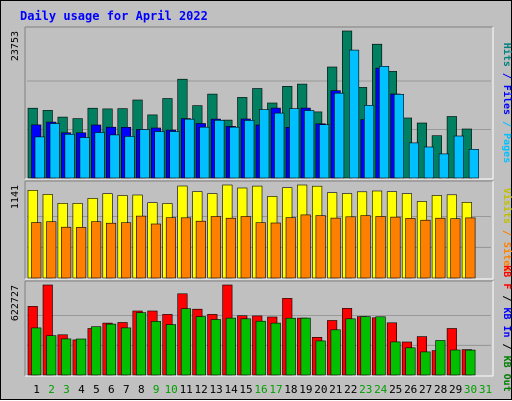 Image resolution: width=512 pixels, height=401 pixels. I want to click on legend-label: KB Out, so click(506, 374).